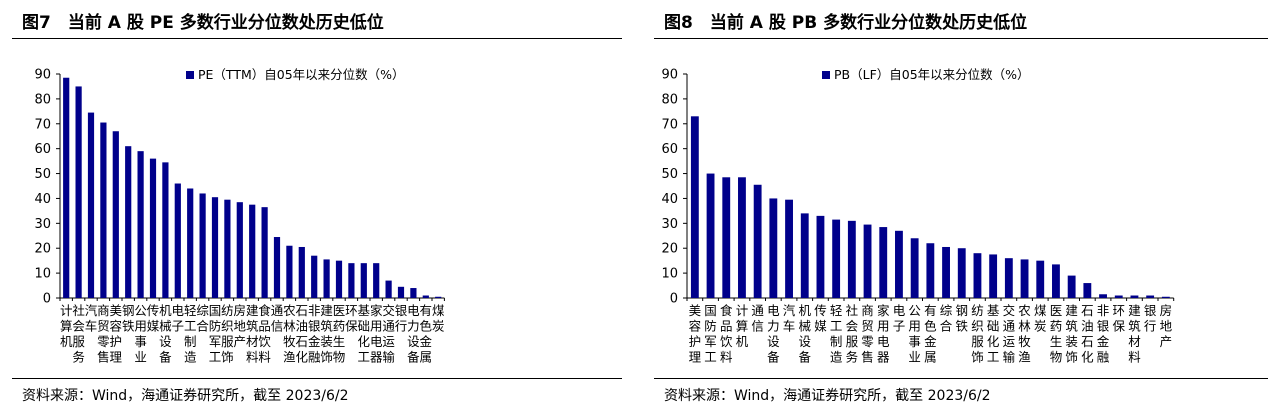 Image resolution: width=1270 pixels, height=410 pixels. Describe the element at coordinates (1150, 318) in the screenshot. I see `x-tick-label: 银行` at that location.